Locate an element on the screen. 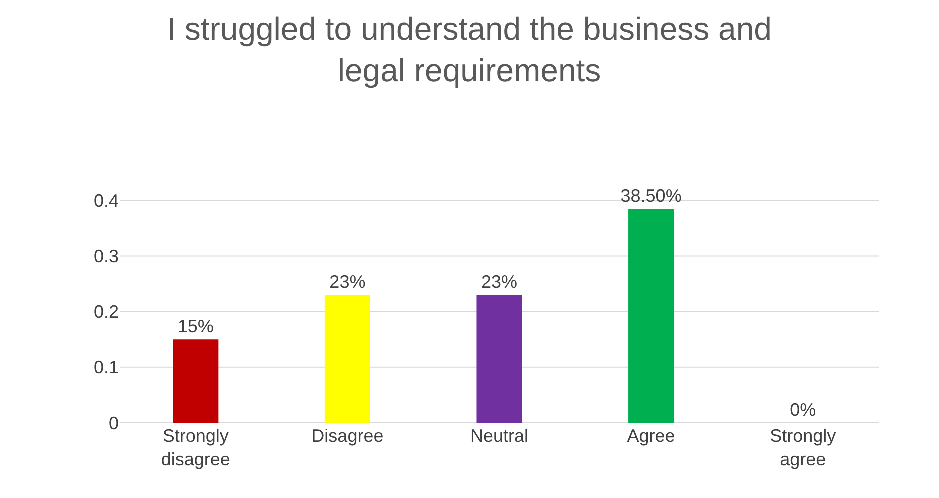 This screenshot has width=939, height=498. y-tick-label: 0.1 is located at coordinates (106, 368).